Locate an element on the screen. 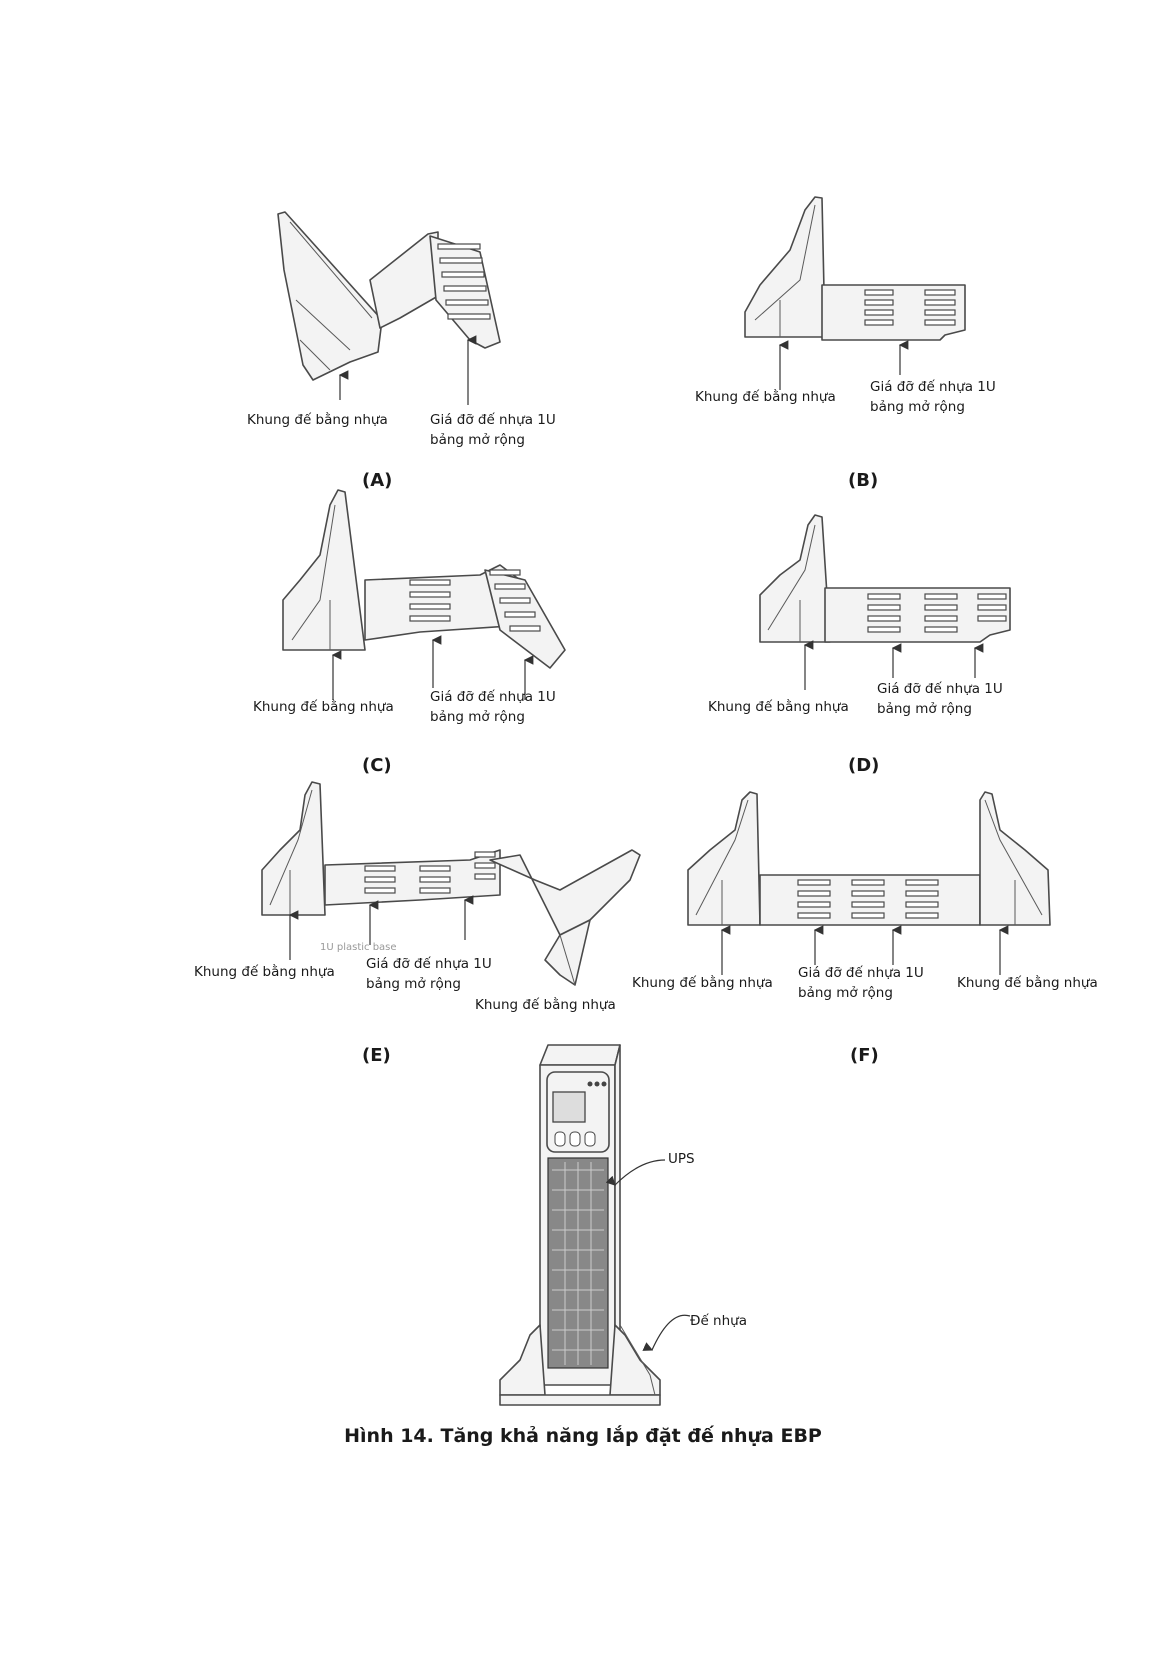  panel-b-caption: (B) is located at coordinates (863, 480).